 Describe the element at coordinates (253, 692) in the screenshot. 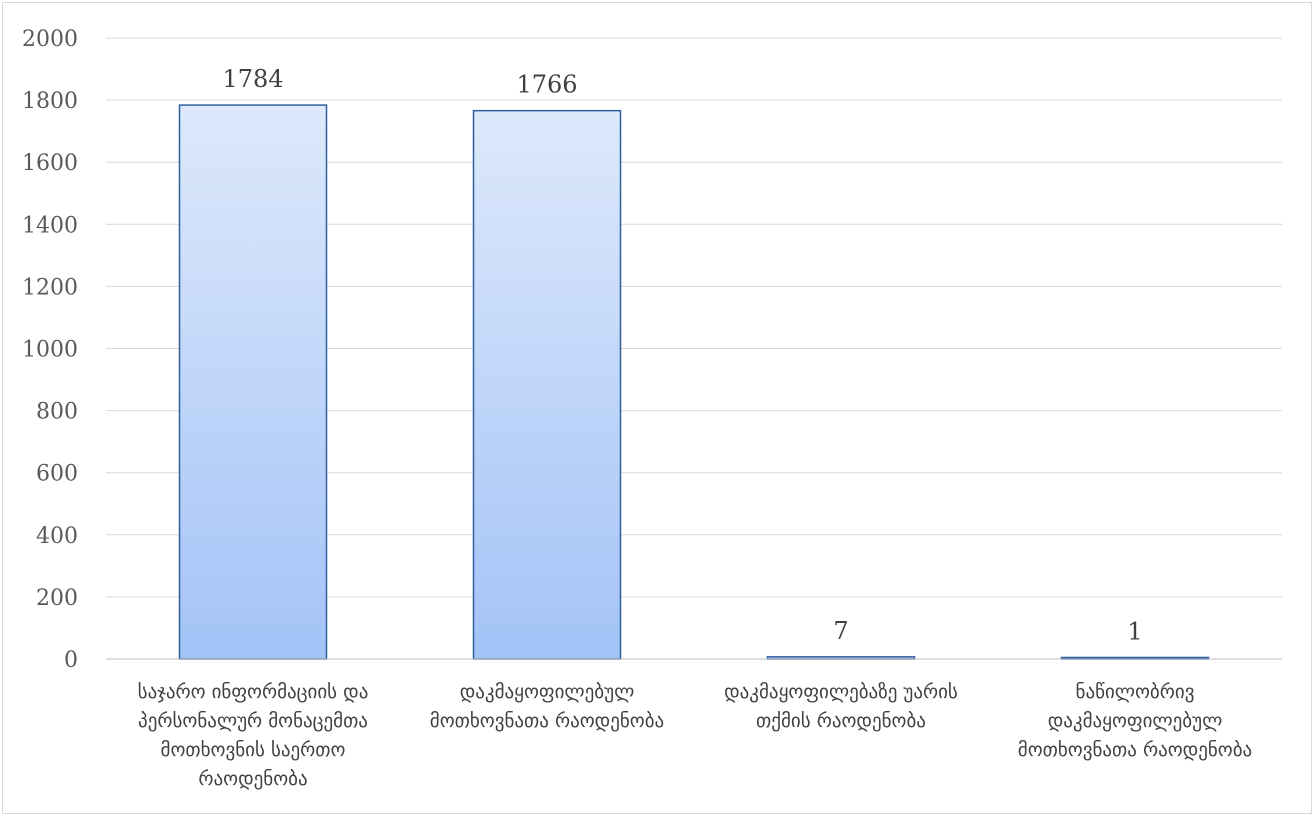

I see `category-label-line: საჯარო ინფორმაციის და` at that location.